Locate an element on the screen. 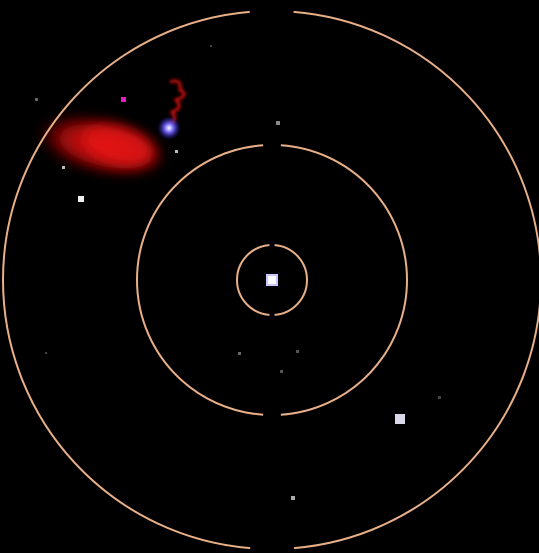 Image resolution: width=539 pixels, height=553 pixels. inner-ring is located at coordinates (272, 280).